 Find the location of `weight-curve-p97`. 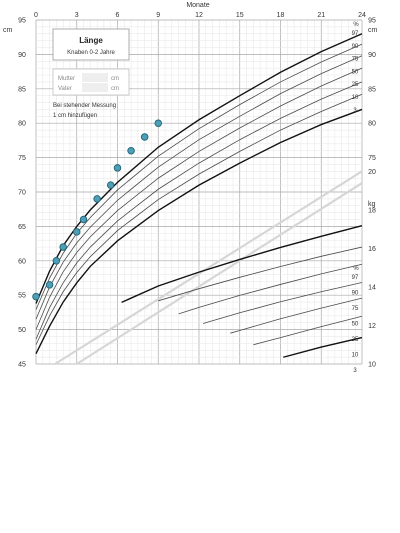

weight-curve-p97 is located at coordinates (242, 264).